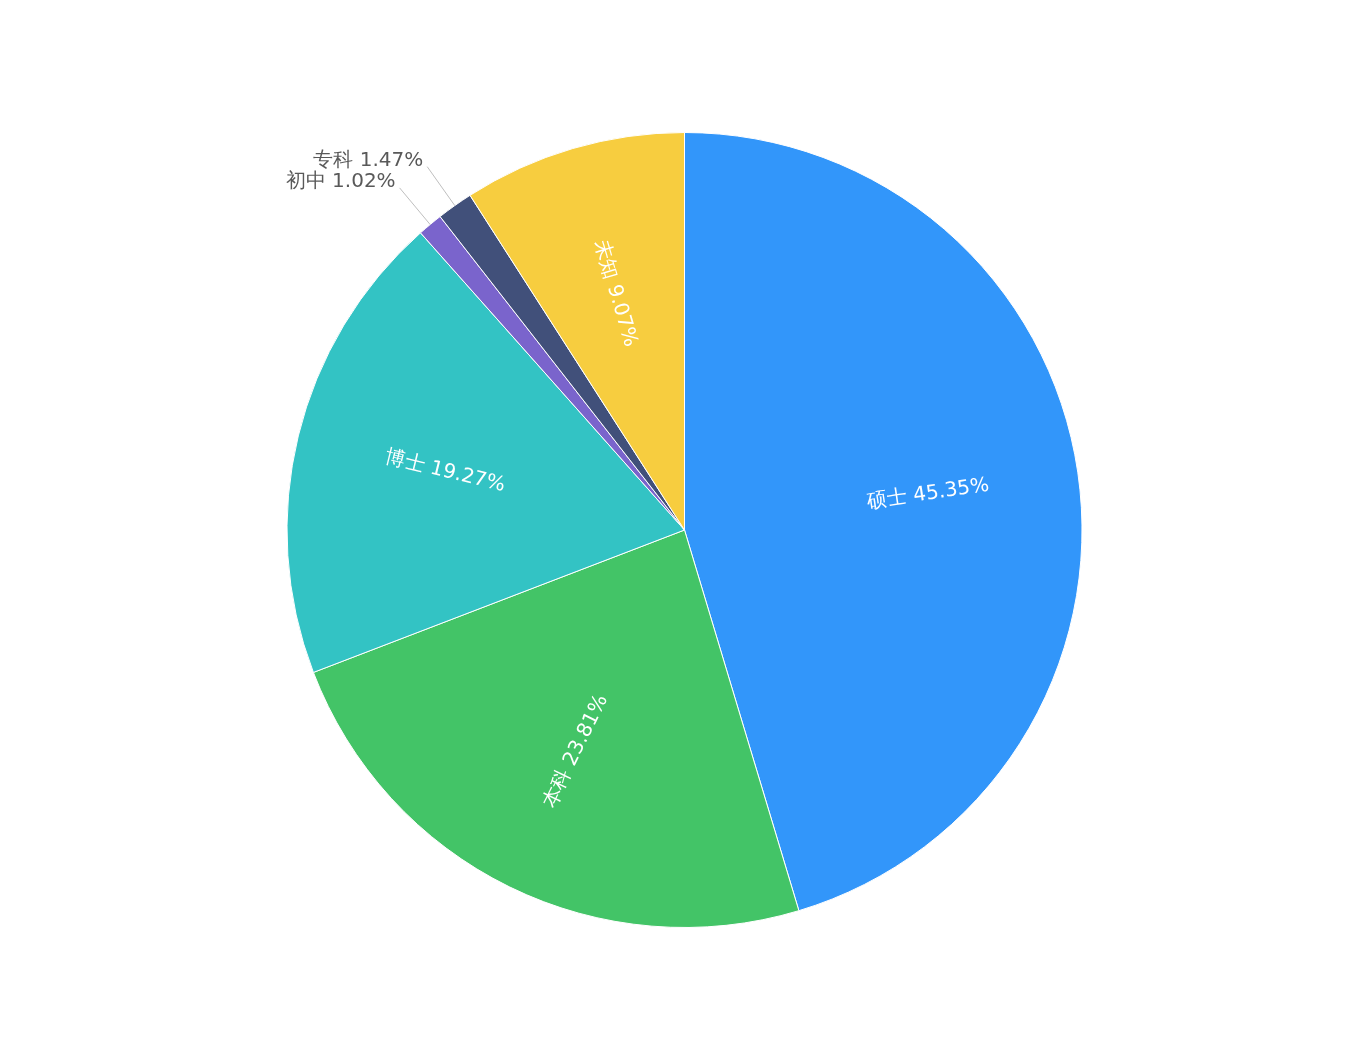  What do you see at coordinates (927, 492) in the screenshot?
I see `slice-label: 硕士 45.35%` at bounding box center [927, 492].